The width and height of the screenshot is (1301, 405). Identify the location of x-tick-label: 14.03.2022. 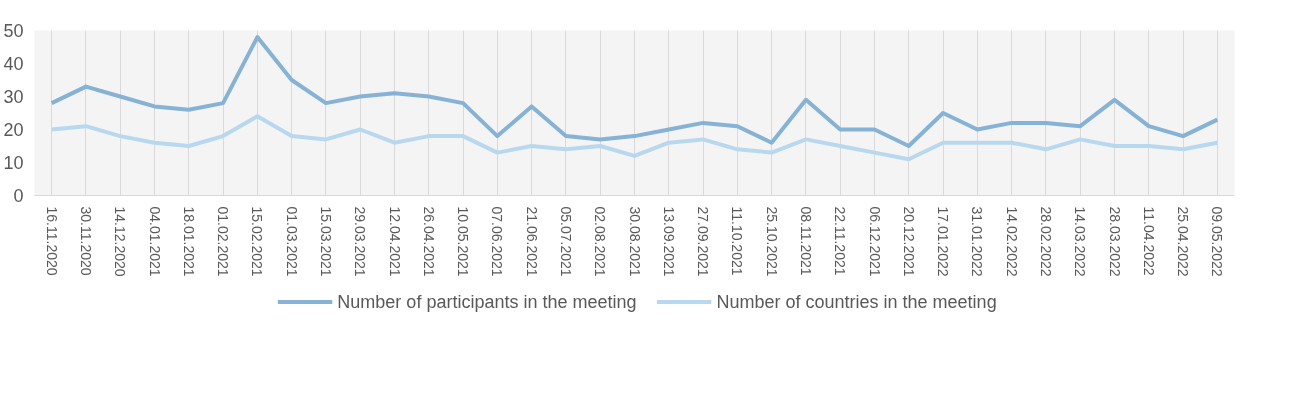
(1080, 241).